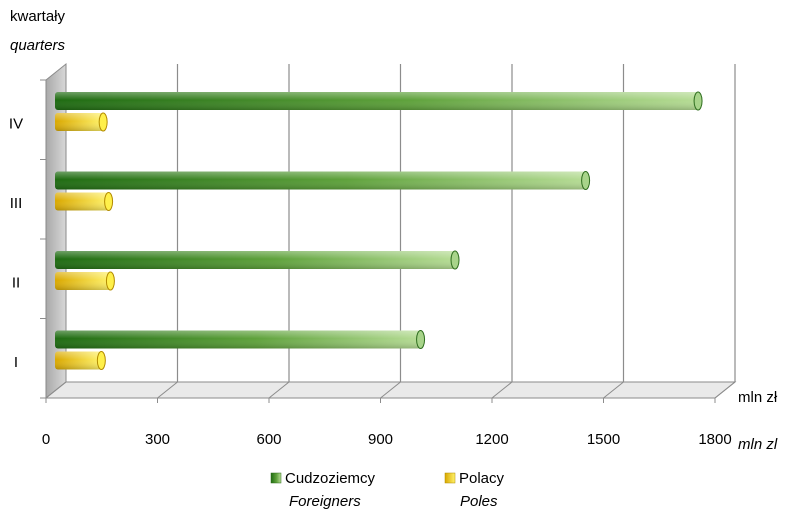 The width and height of the screenshot is (811, 519). Describe the element at coordinates (16, 203) in the screenshot. I see `y-tick-label: III` at that location.